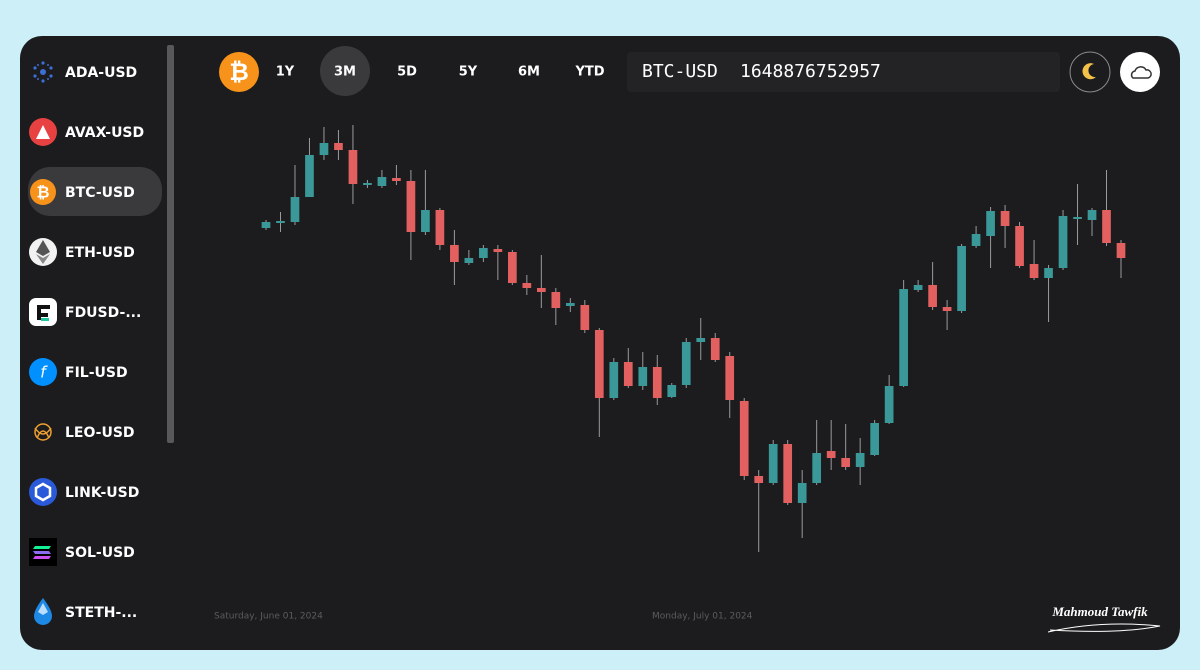  What do you see at coordinates (1099, 611) in the screenshot?
I see `signature: Mahmoud Tawfik` at bounding box center [1099, 611].